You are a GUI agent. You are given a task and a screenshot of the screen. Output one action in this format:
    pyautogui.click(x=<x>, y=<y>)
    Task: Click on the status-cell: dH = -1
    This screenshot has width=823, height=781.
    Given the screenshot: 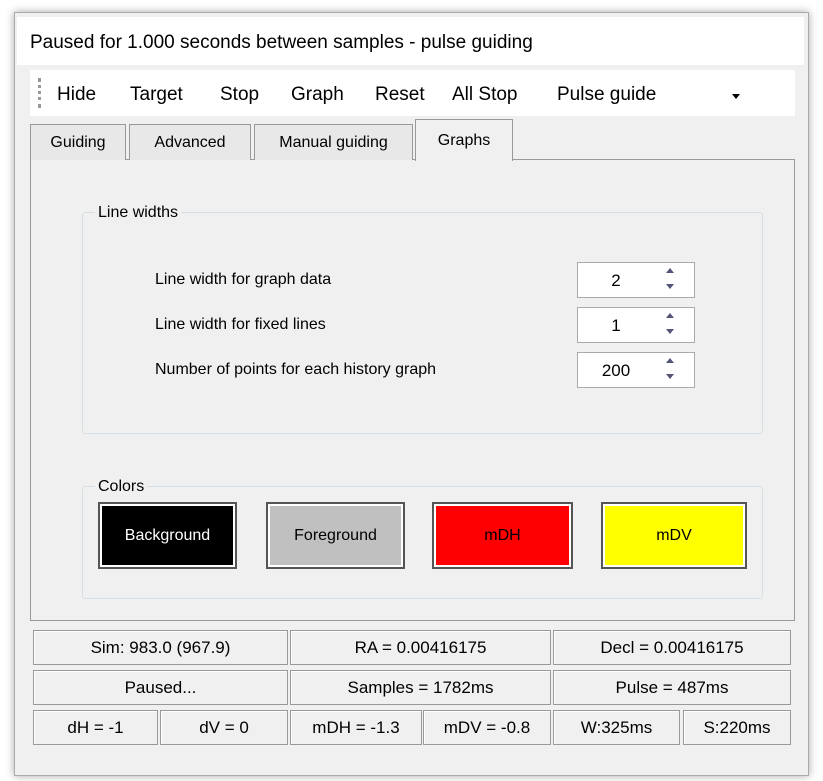 What is the action you would take?
    pyautogui.click(x=95, y=727)
    